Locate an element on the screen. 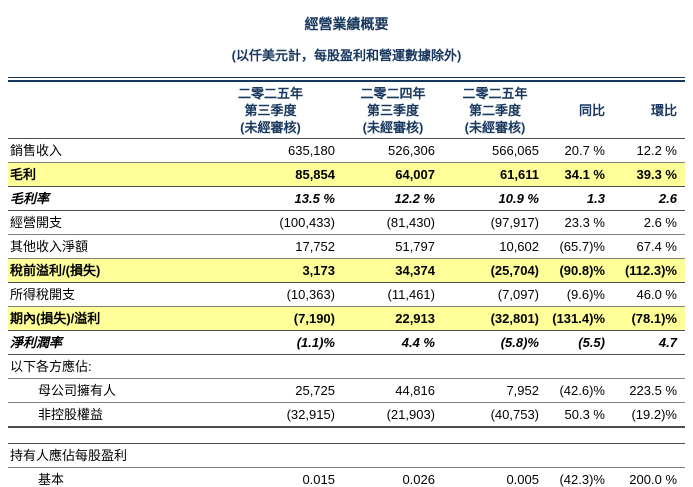 This screenshot has height=487, width=693. row-label: 所得稅開支 is located at coordinates (103, 294).